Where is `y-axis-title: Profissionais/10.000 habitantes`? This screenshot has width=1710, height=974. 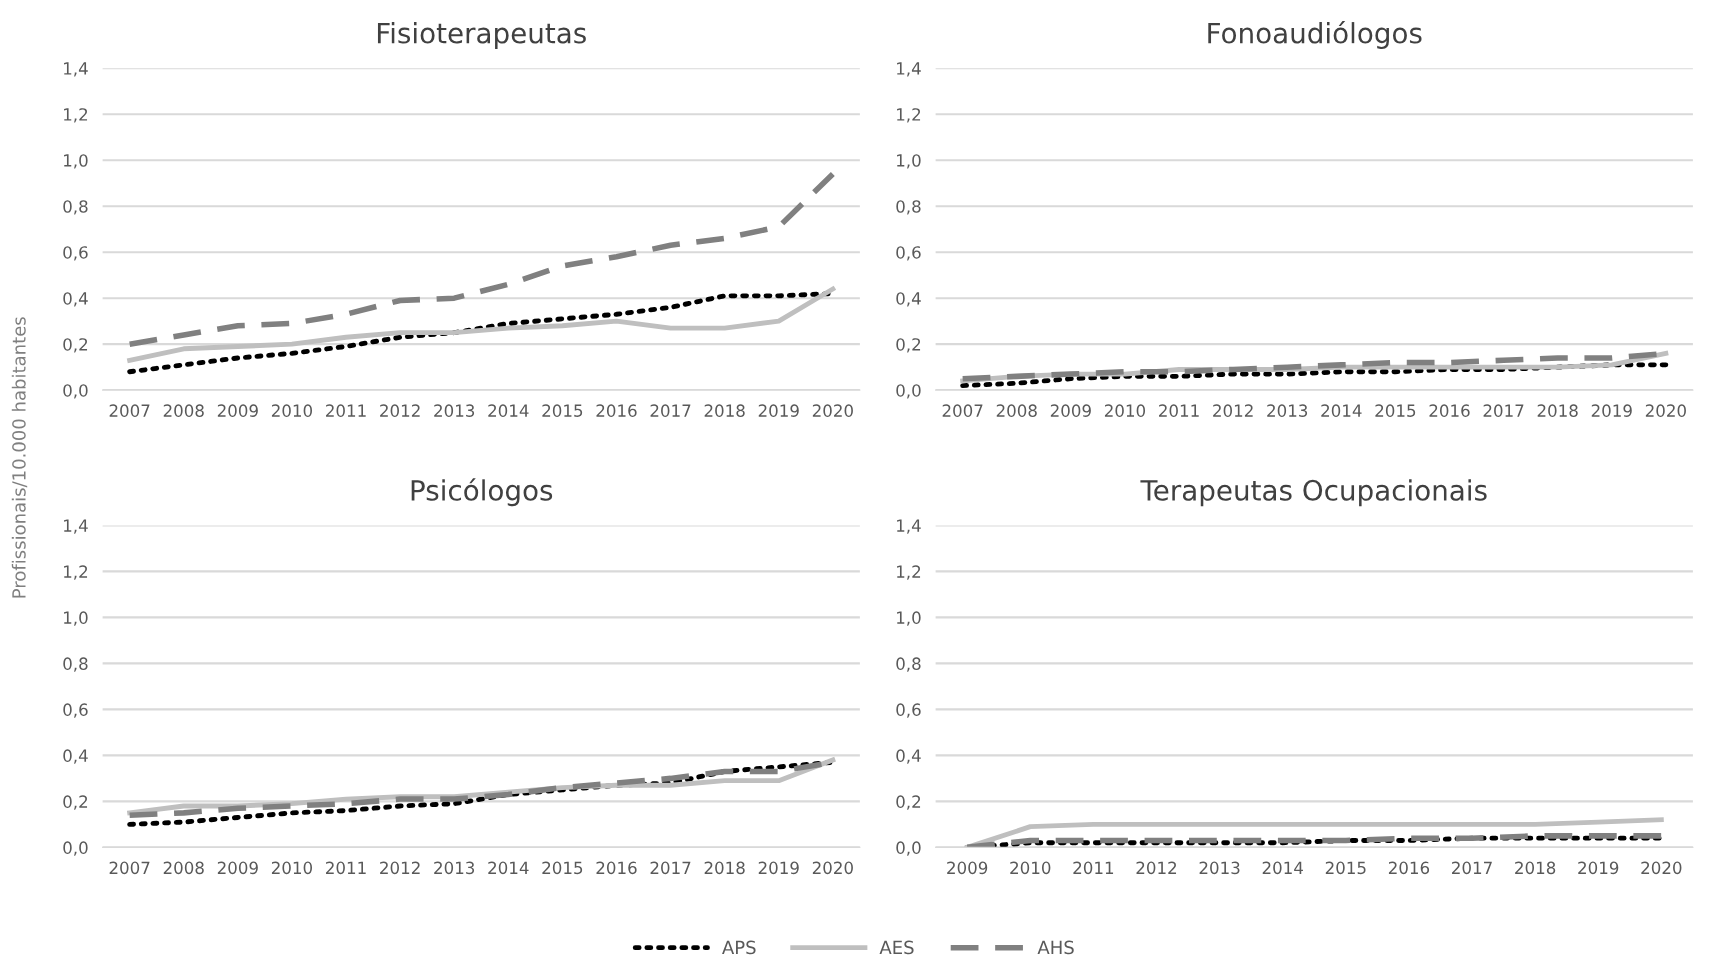
y-axis-title: Profissionais/10.000 habitantes is located at coordinates (19, 457).